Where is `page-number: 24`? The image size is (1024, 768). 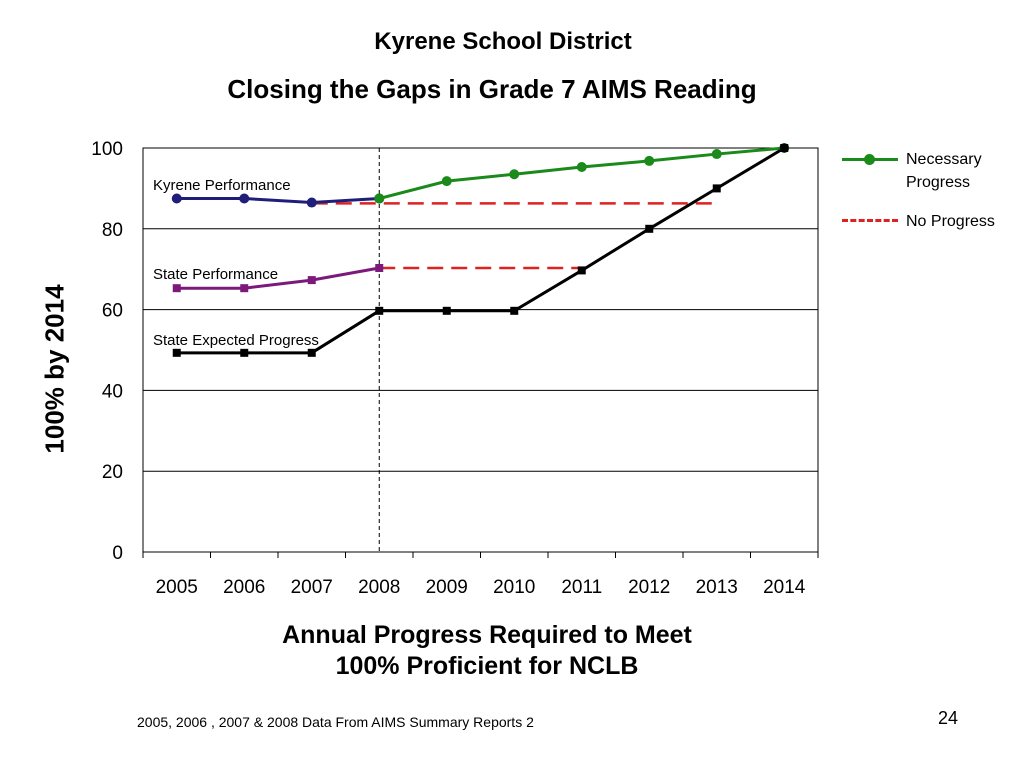
page-number: 24 is located at coordinates (948, 718).